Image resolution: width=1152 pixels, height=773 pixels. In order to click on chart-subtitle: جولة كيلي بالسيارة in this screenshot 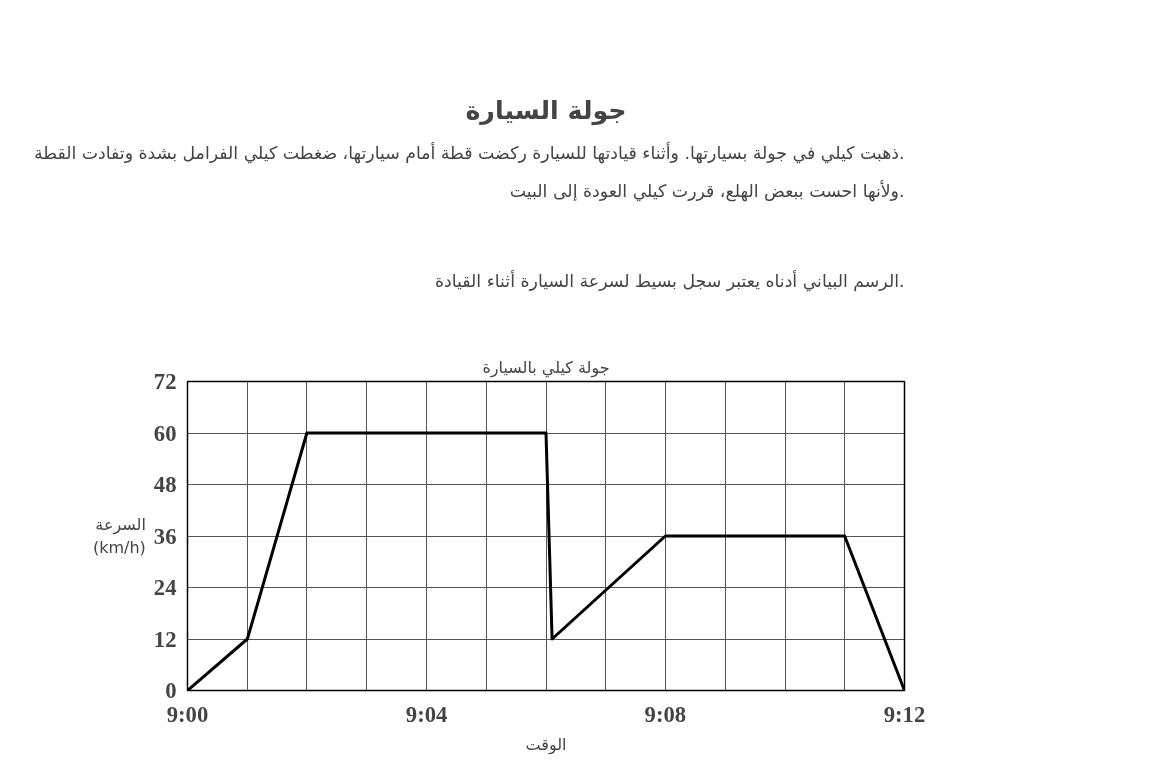, I will do `click(546, 367)`.